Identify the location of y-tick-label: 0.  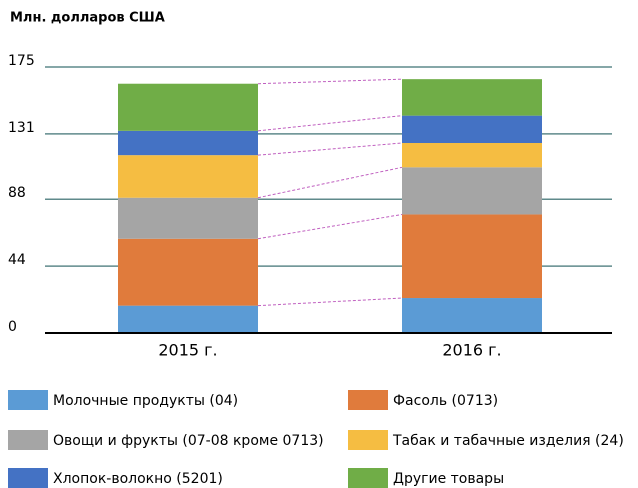
(12, 327).